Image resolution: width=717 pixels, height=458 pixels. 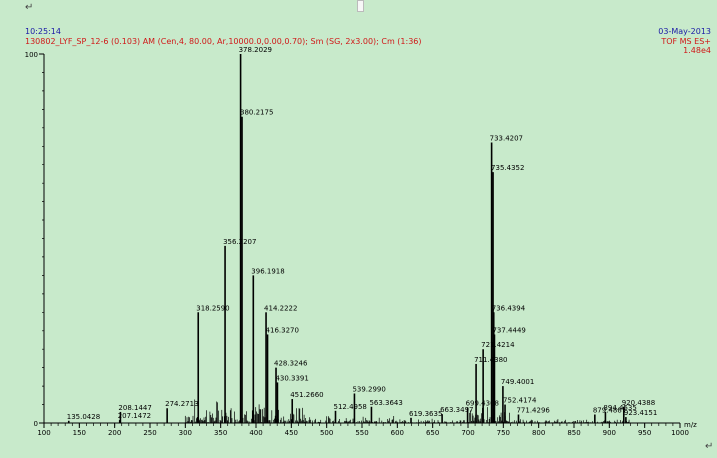 What do you see at coordinates (267, 271) in the screenshot?
I see `peak-label: 396.1918` at bounding box center [267, 271].